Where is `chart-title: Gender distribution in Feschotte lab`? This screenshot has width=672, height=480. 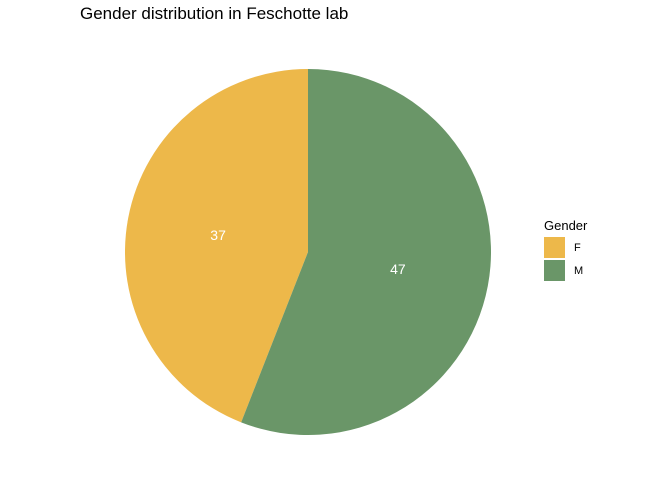
chart-title: Gender distribution in Feschotte lab is located at coordinates (214, 13).